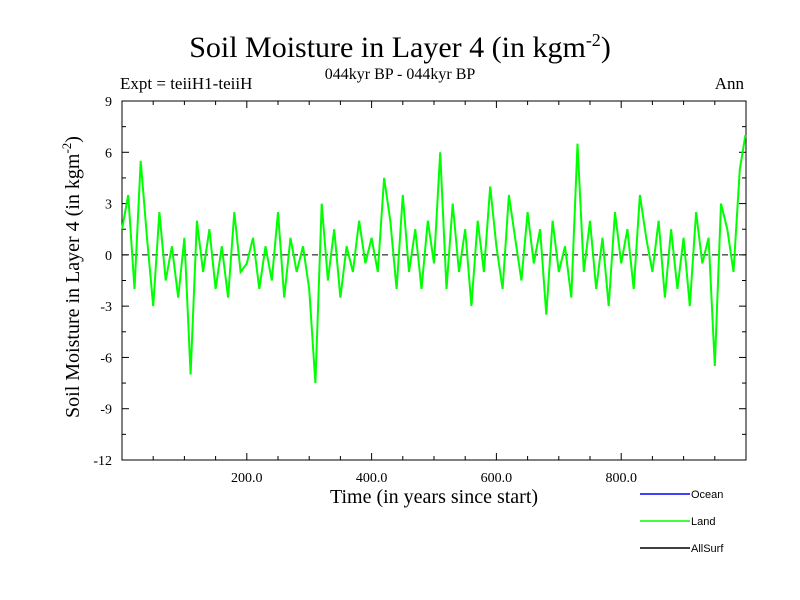  I want to click on chart-title: Soil Moisture in Layer 4 (in kgm-2), so click(400, 47).